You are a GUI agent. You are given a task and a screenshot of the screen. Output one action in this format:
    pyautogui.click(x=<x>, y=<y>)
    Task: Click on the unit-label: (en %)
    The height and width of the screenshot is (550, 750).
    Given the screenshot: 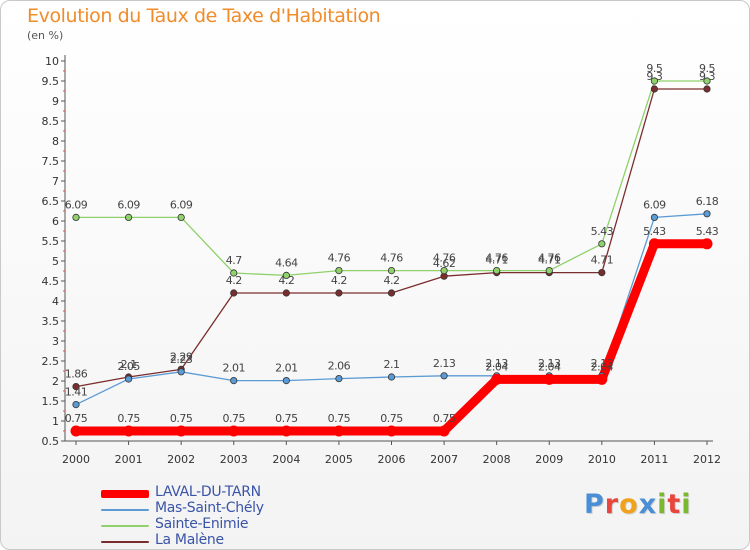 What is the action you would take?
    pyautogui.click(x=45, y=35)
    